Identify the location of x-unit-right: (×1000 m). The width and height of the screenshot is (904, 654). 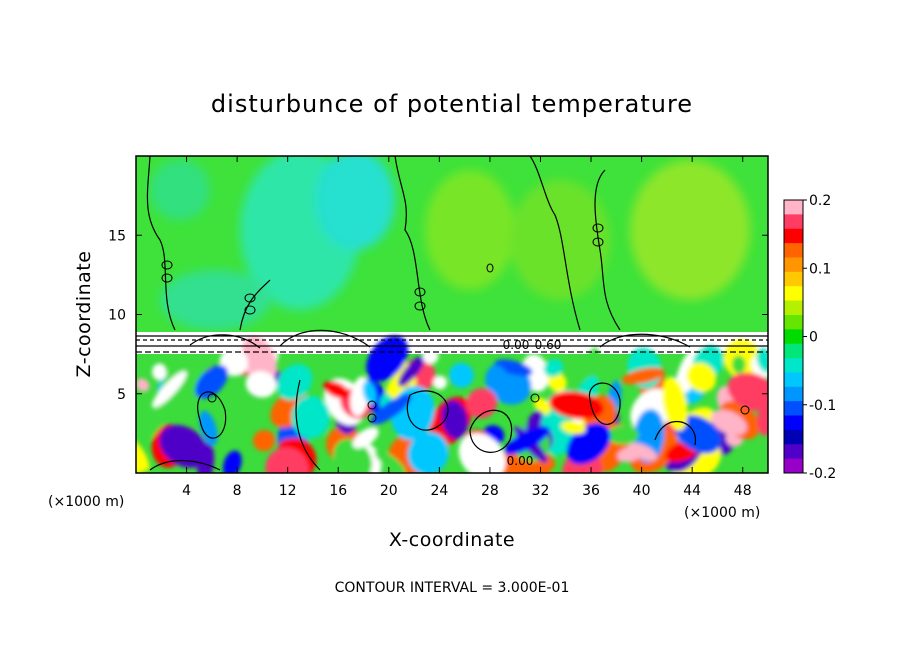
(722, 513).